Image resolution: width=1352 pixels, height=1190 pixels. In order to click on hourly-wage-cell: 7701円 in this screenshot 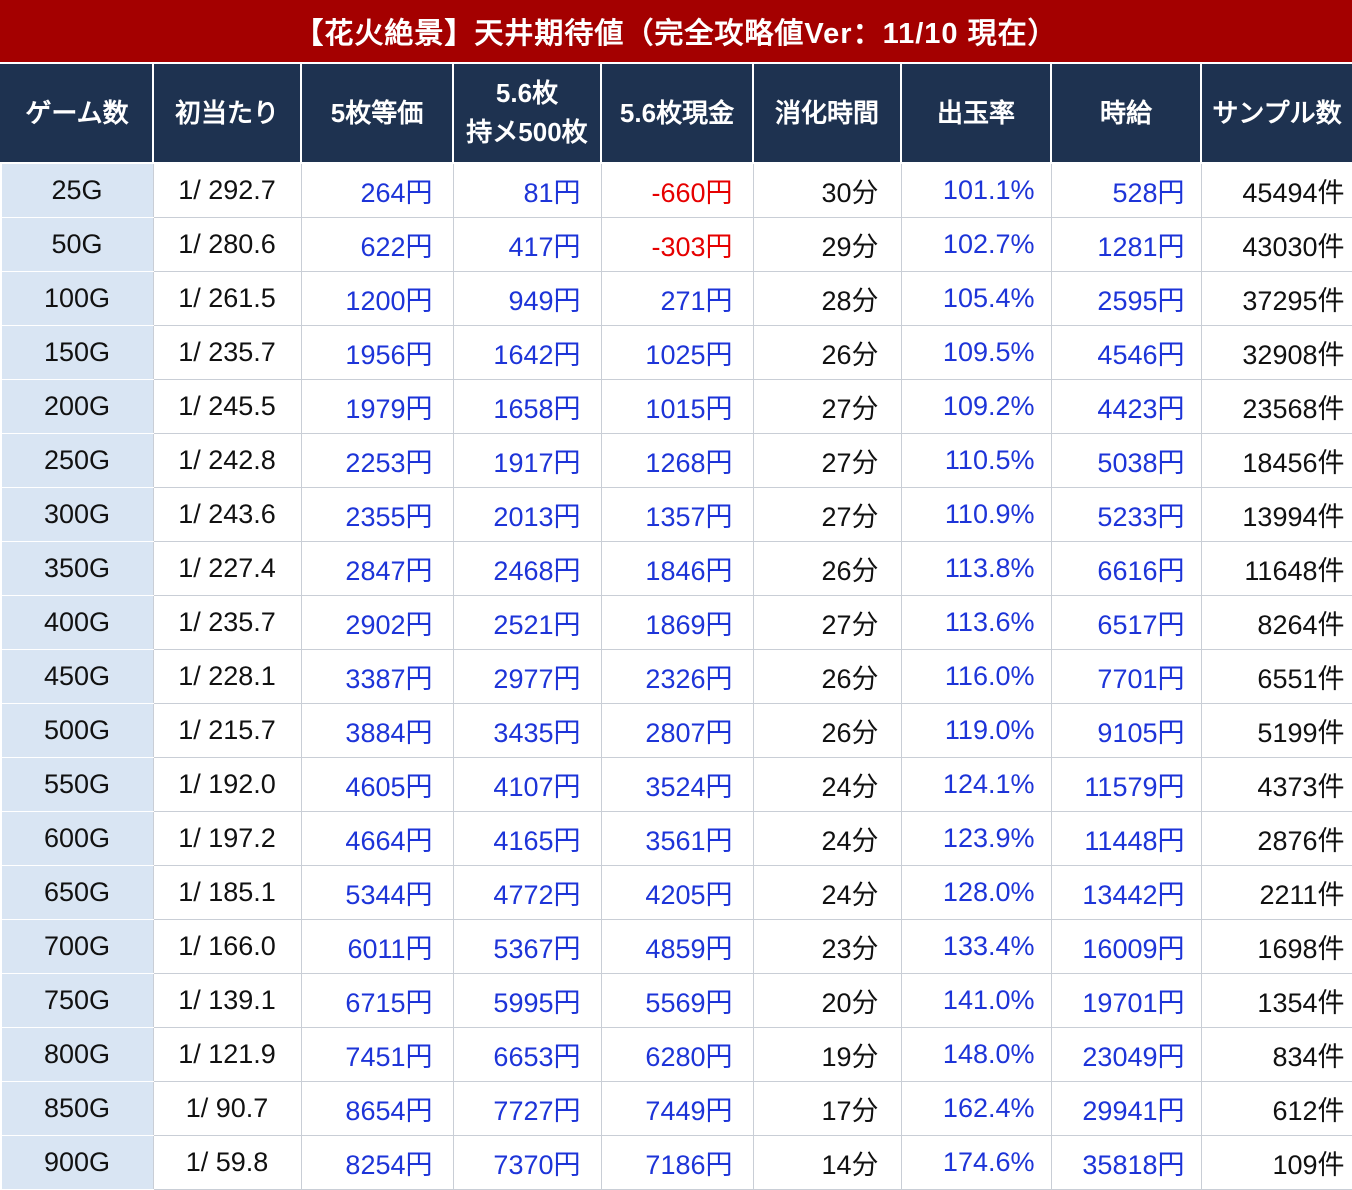, I will do `click(1126, 676)`.